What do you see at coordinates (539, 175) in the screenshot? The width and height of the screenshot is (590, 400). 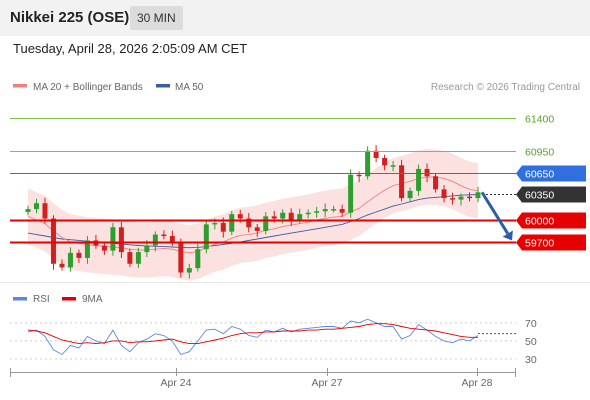 I see `level-label-60650: 60650` at bounding box center [539, 175].